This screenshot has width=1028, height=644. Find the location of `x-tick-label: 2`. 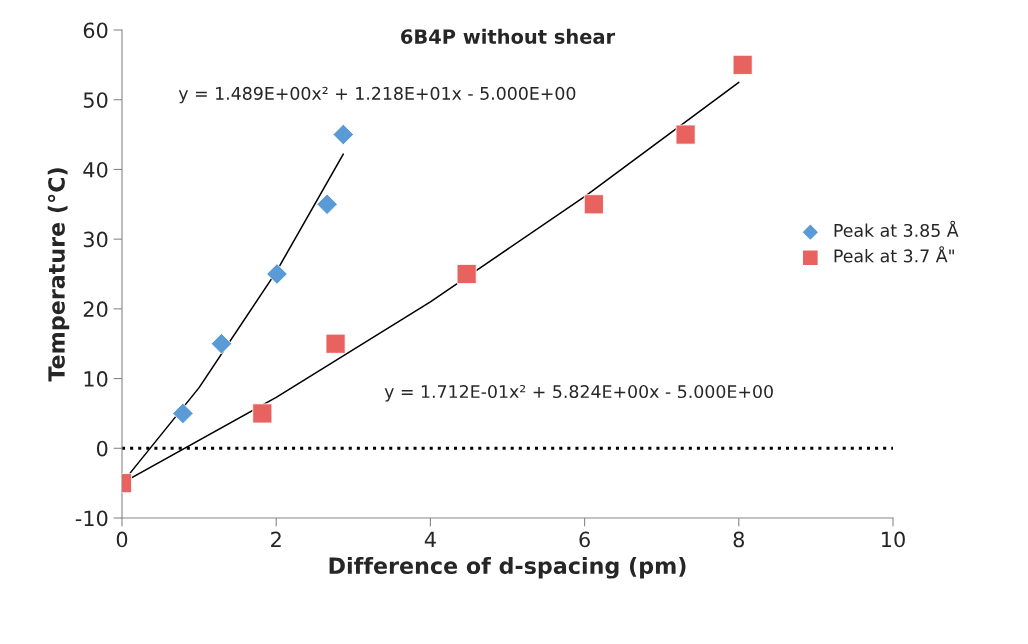

x-tick-label: 2 is located at coordinates (276, 539).